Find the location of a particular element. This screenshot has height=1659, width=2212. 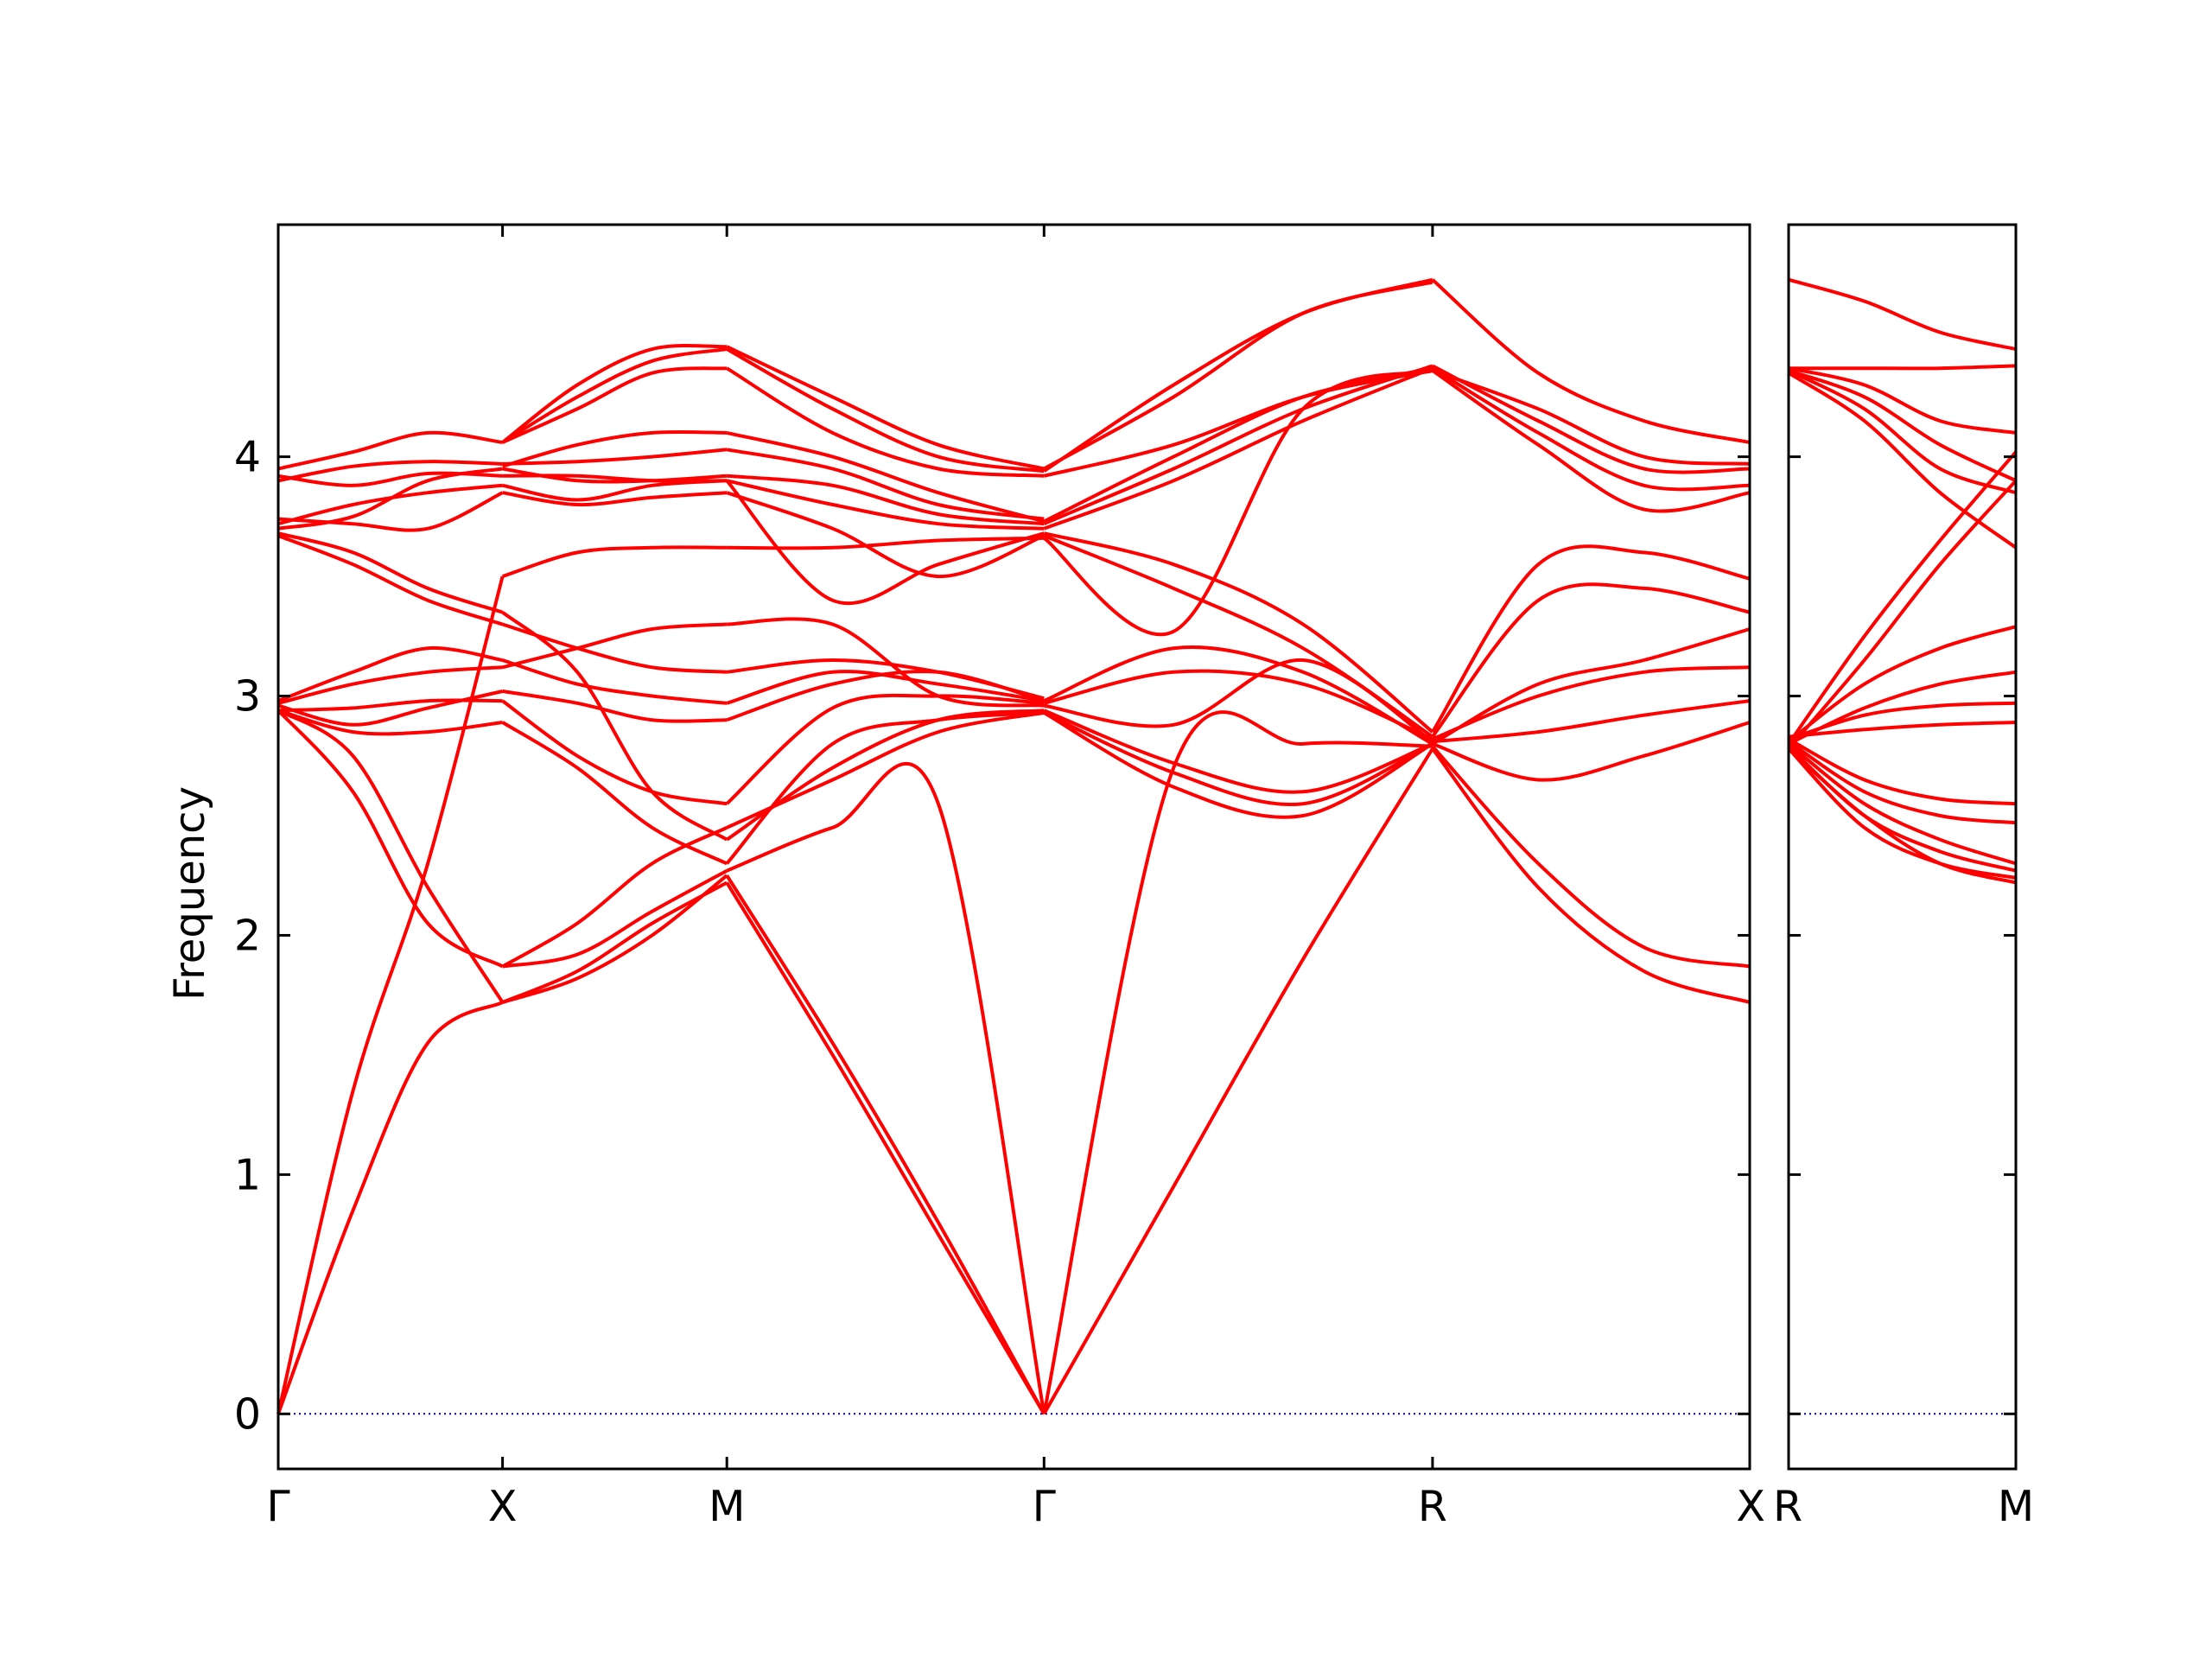

y-axis: 0 1 2 3 4 is located at coordinates (247, 936).